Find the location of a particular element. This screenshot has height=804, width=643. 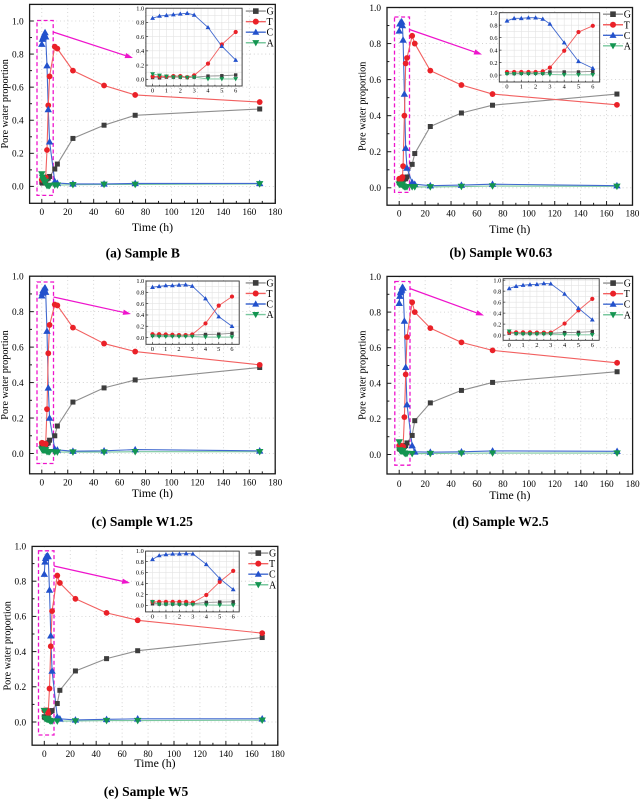

svg-text: (b) Sample W0.63 is located at coordinates (500, 252).